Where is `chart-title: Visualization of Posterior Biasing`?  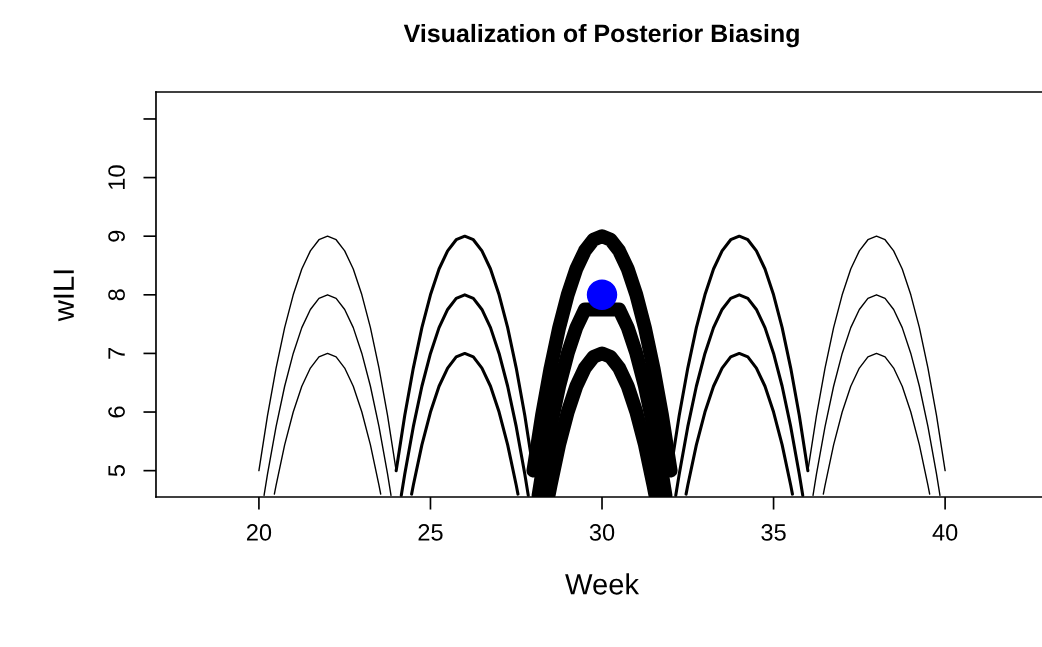
chart-title: Visualization of Posterior Biasing is located at coordinates (601, 35).